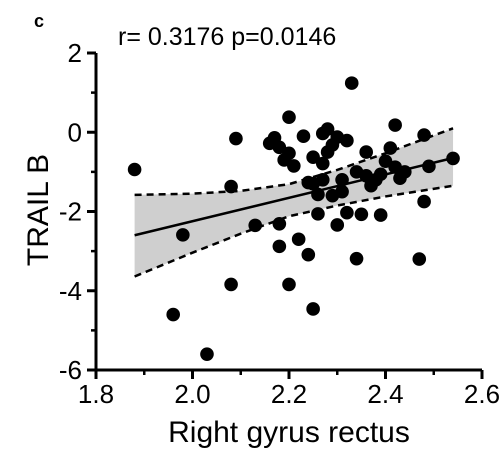 Image resolution: width=503 pixels, height=457 pixels. Describe the element at coordinates (70, 212) in the screenshot. I see `y-tick-label: -2` at that location.